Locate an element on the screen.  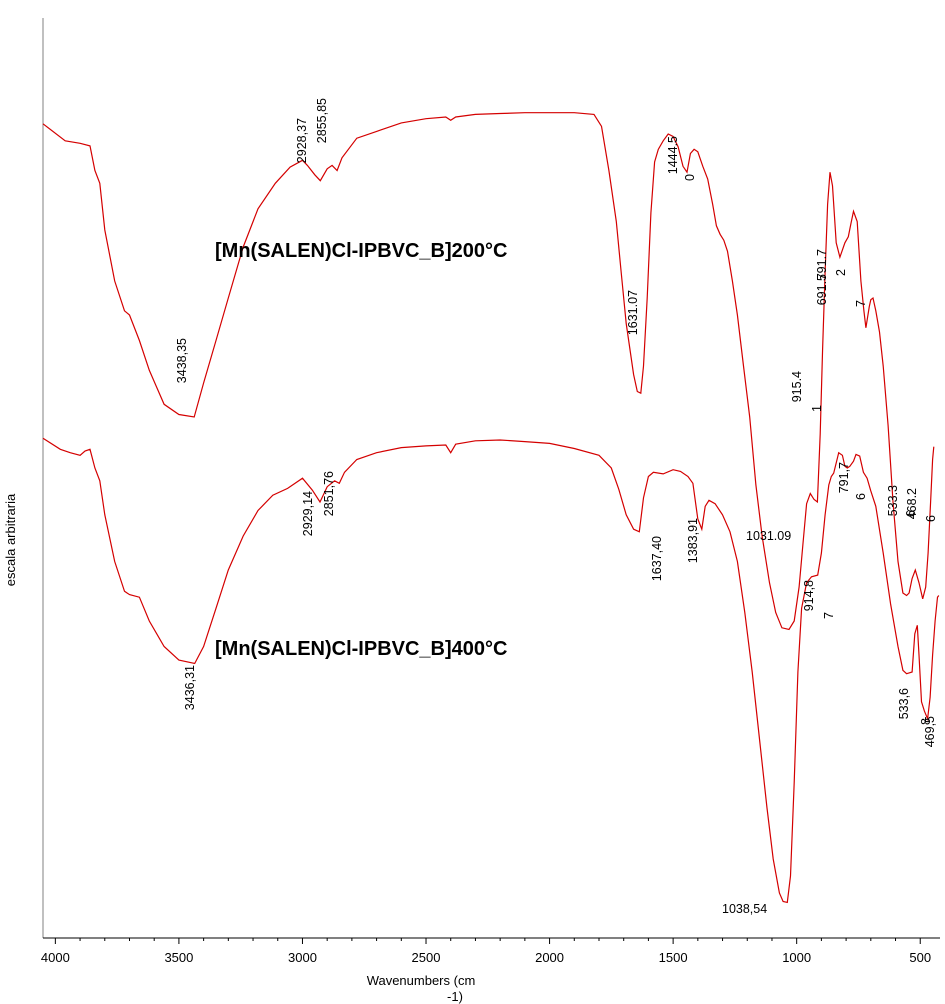
peak-label: 2851,76 is located at coordinates (329, 493).